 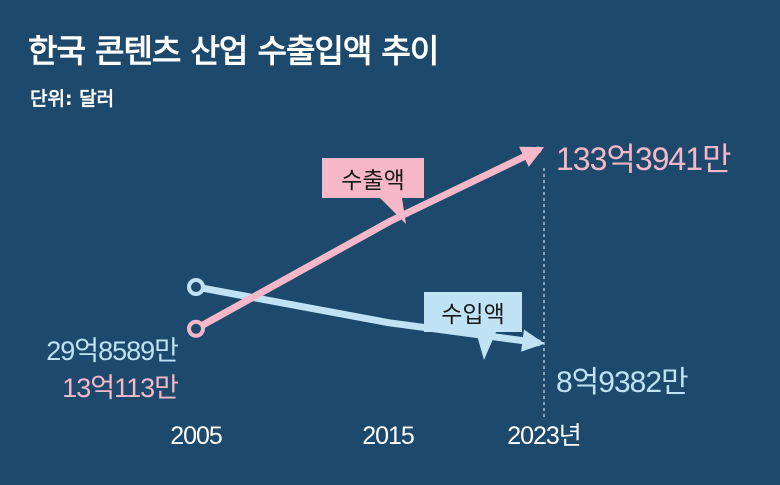 What do you see at coordinates (472, 315) in the screenshot?
I see `callout-import-label: 수입액` at bounding box center [472, 315].